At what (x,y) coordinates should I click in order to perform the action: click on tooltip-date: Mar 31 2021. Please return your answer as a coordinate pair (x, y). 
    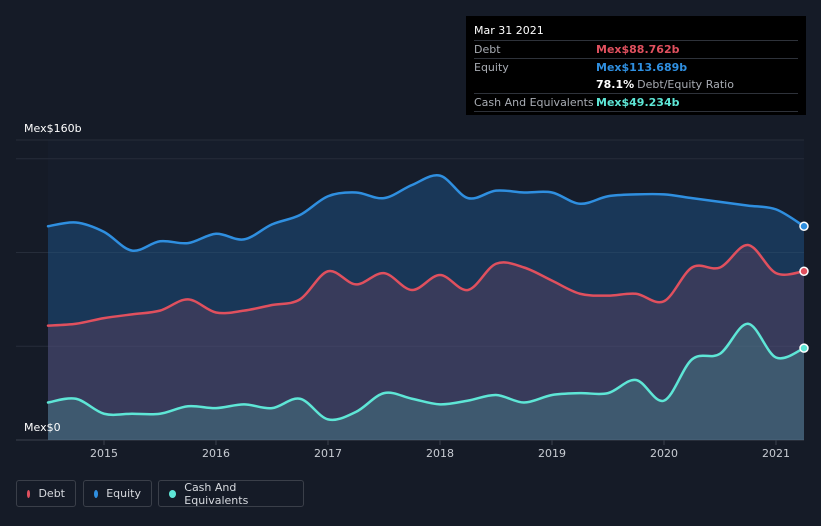
    Looking at the image, I should click on (509, 30).